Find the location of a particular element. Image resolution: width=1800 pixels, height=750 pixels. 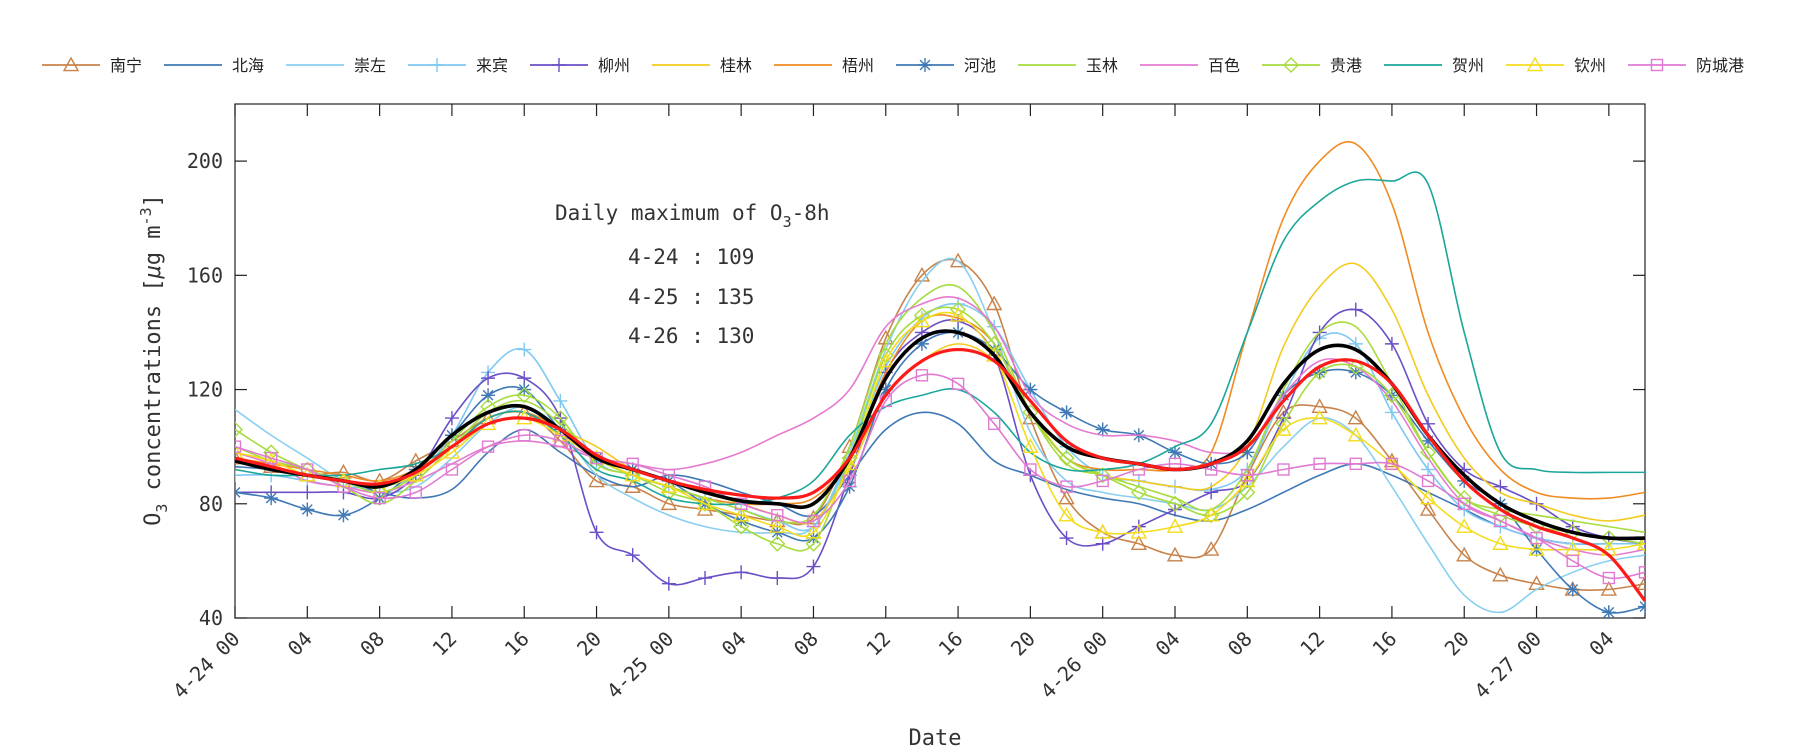

legend-item: 南宁 is located at coordinates (92, 65).